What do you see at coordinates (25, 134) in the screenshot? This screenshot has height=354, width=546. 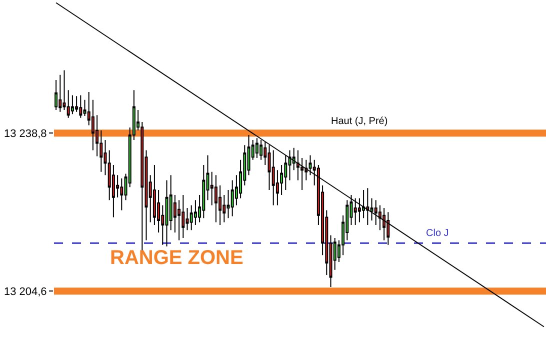 I see `y-tick-label: 13 238,8` at bounding box center [25, 134].